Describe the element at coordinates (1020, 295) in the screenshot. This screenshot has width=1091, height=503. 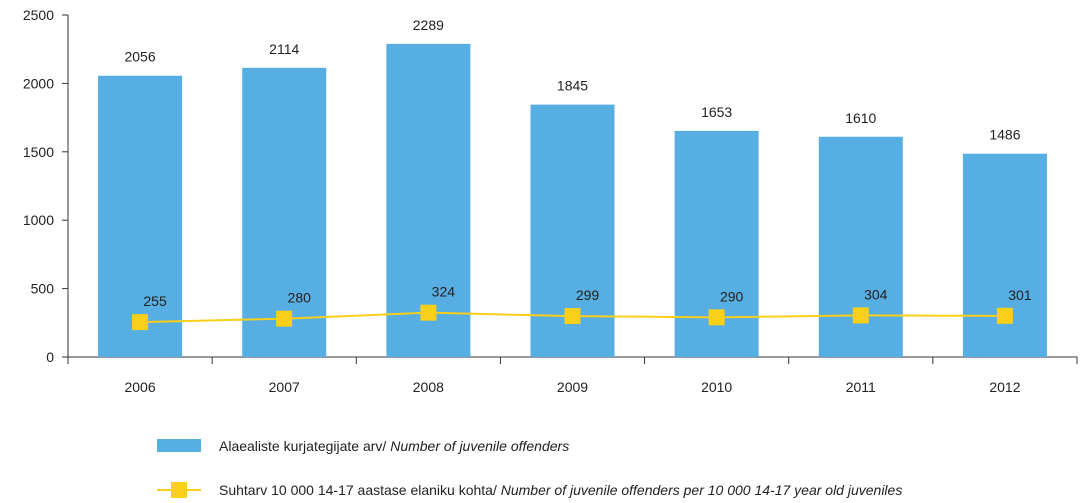
I see `line-value-label: 301` at that location.